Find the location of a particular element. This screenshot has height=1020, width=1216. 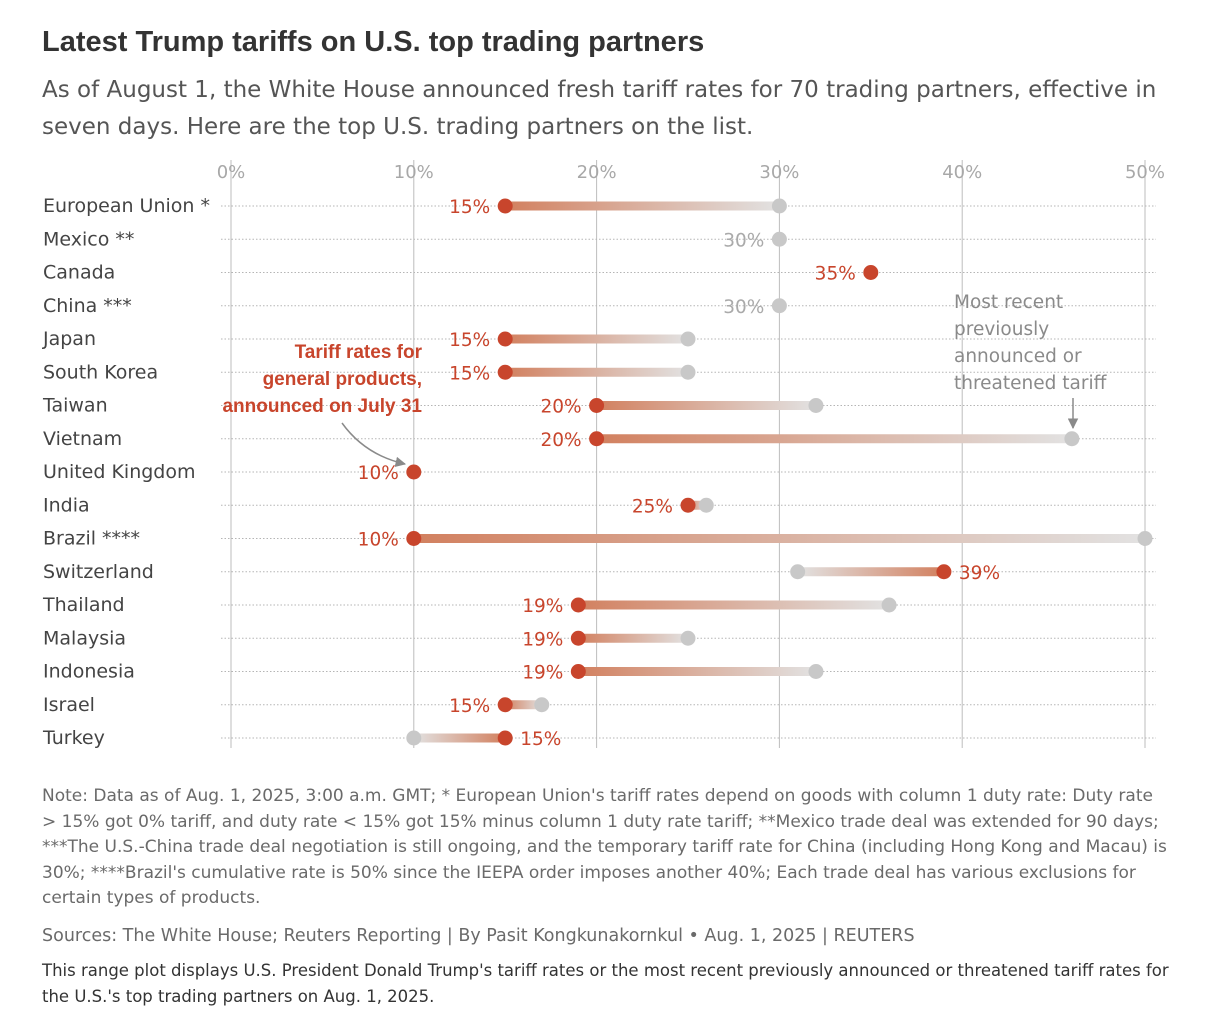

row-label: South Korea is located at coordinates (100, 372).